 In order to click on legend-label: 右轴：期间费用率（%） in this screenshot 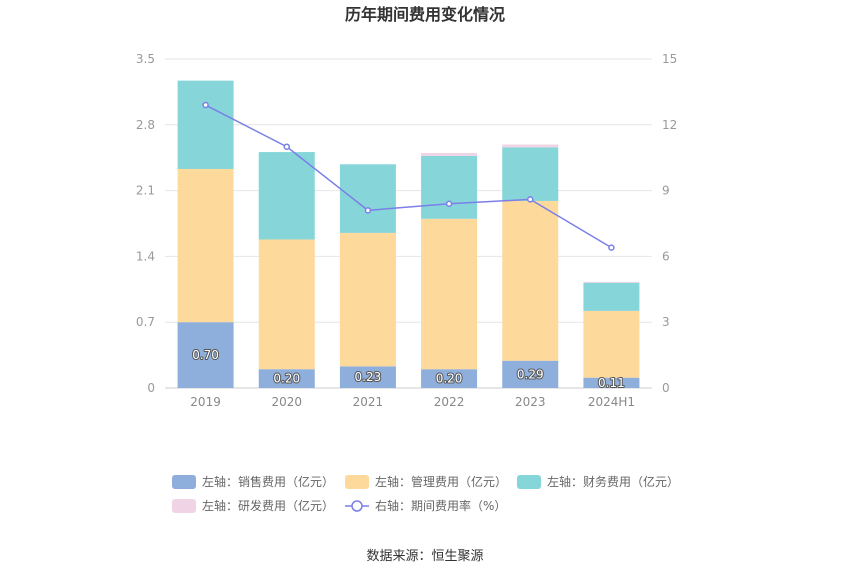, I will do `click(440, 505)`.